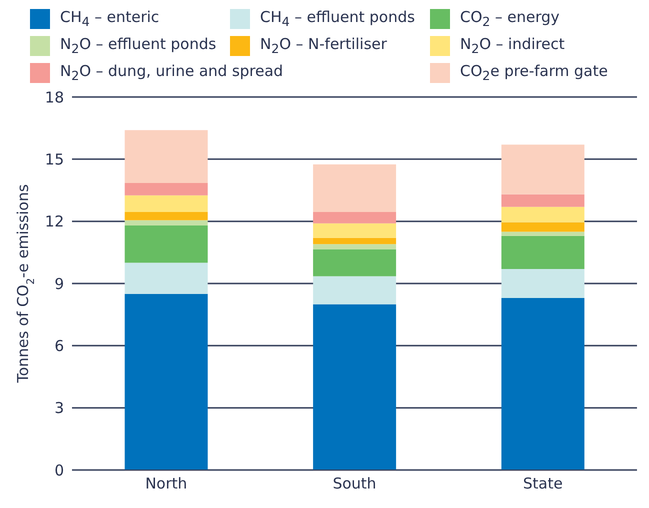  What do you see at coordinates (512, 45) in the screenshot?
I see `legend-label: N$_{2}$O – indirect` at bounding box center [512, 45].